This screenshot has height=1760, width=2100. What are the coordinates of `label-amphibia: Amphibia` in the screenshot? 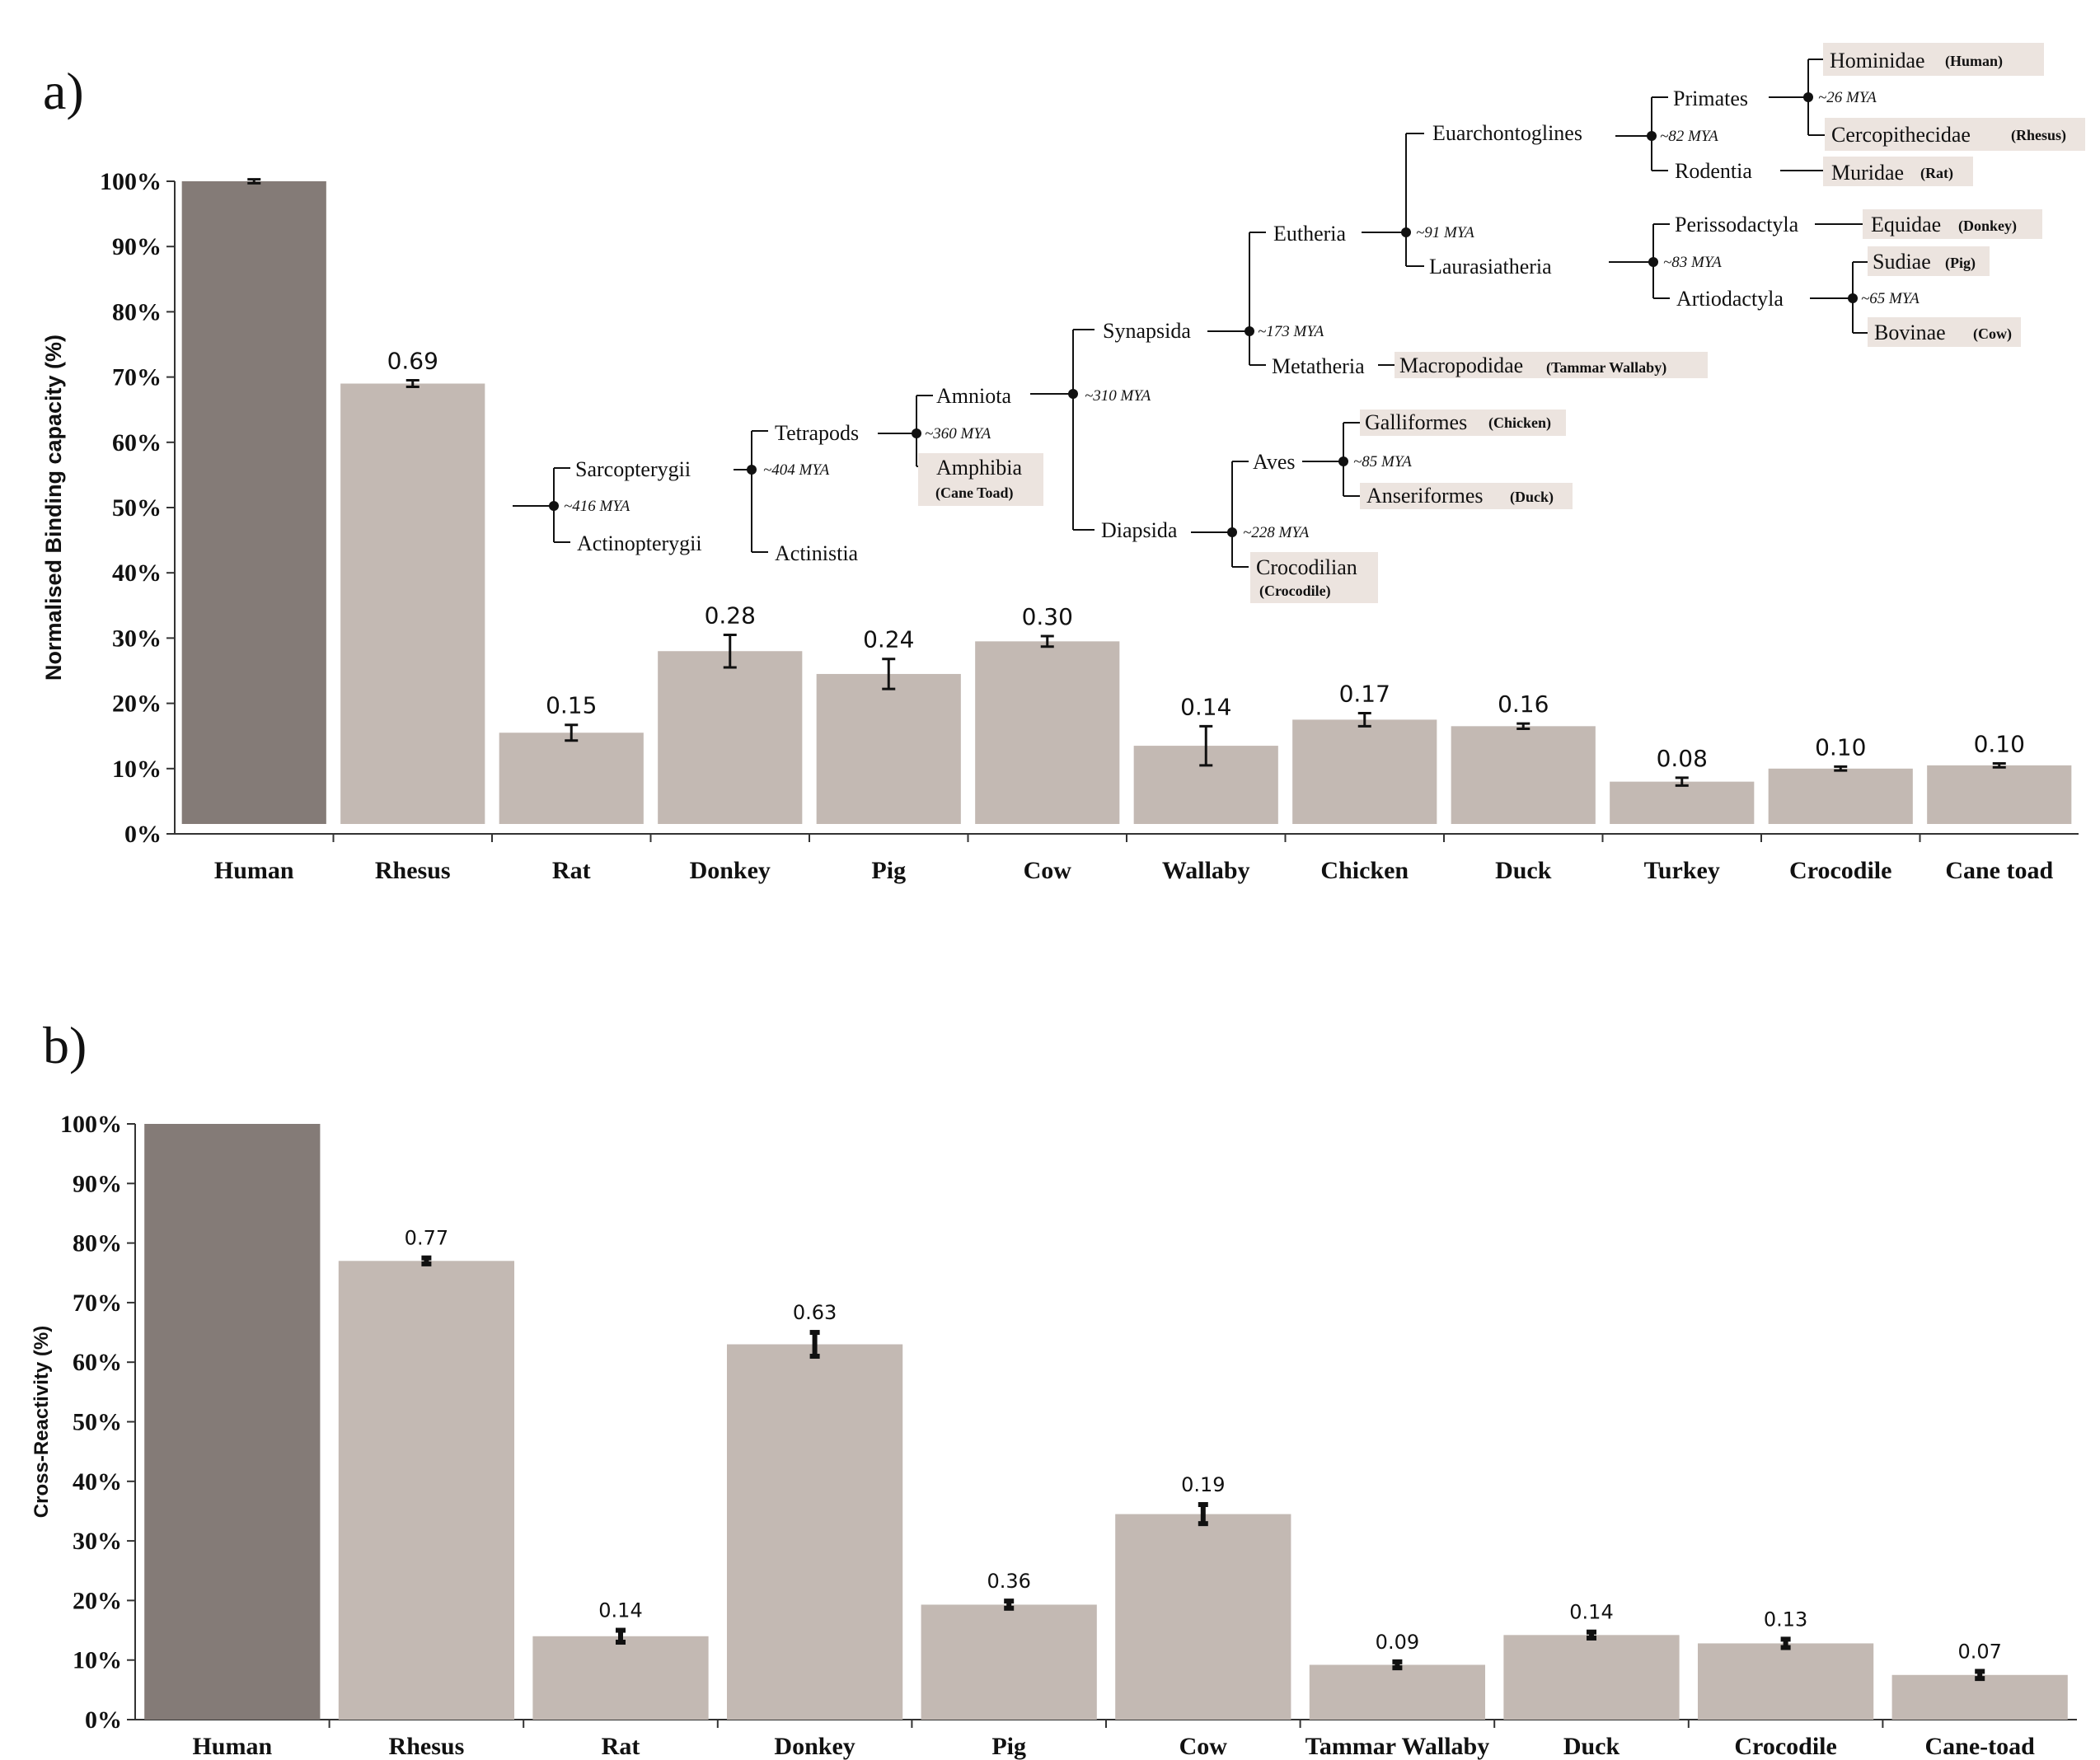 It's located at (979, 468).